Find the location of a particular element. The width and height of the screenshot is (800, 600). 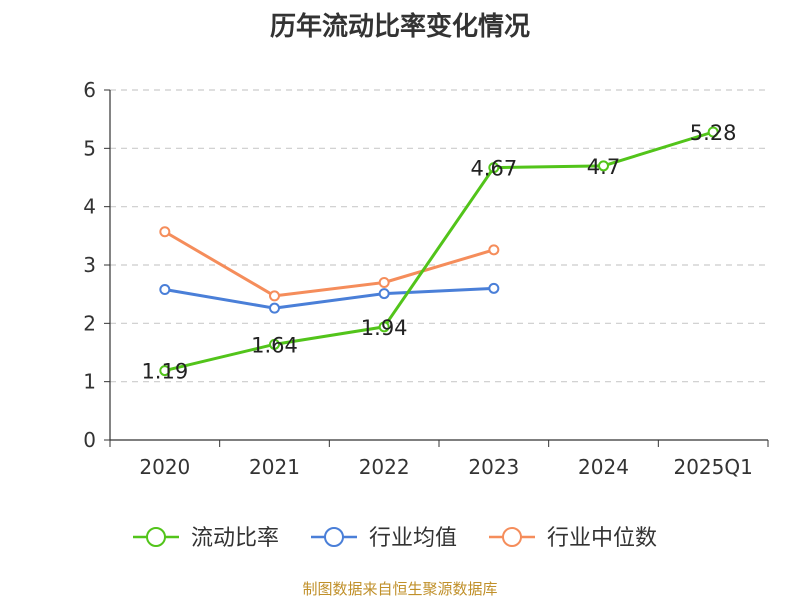

y-tick-label: 5 is located at coordinates (89, 148).